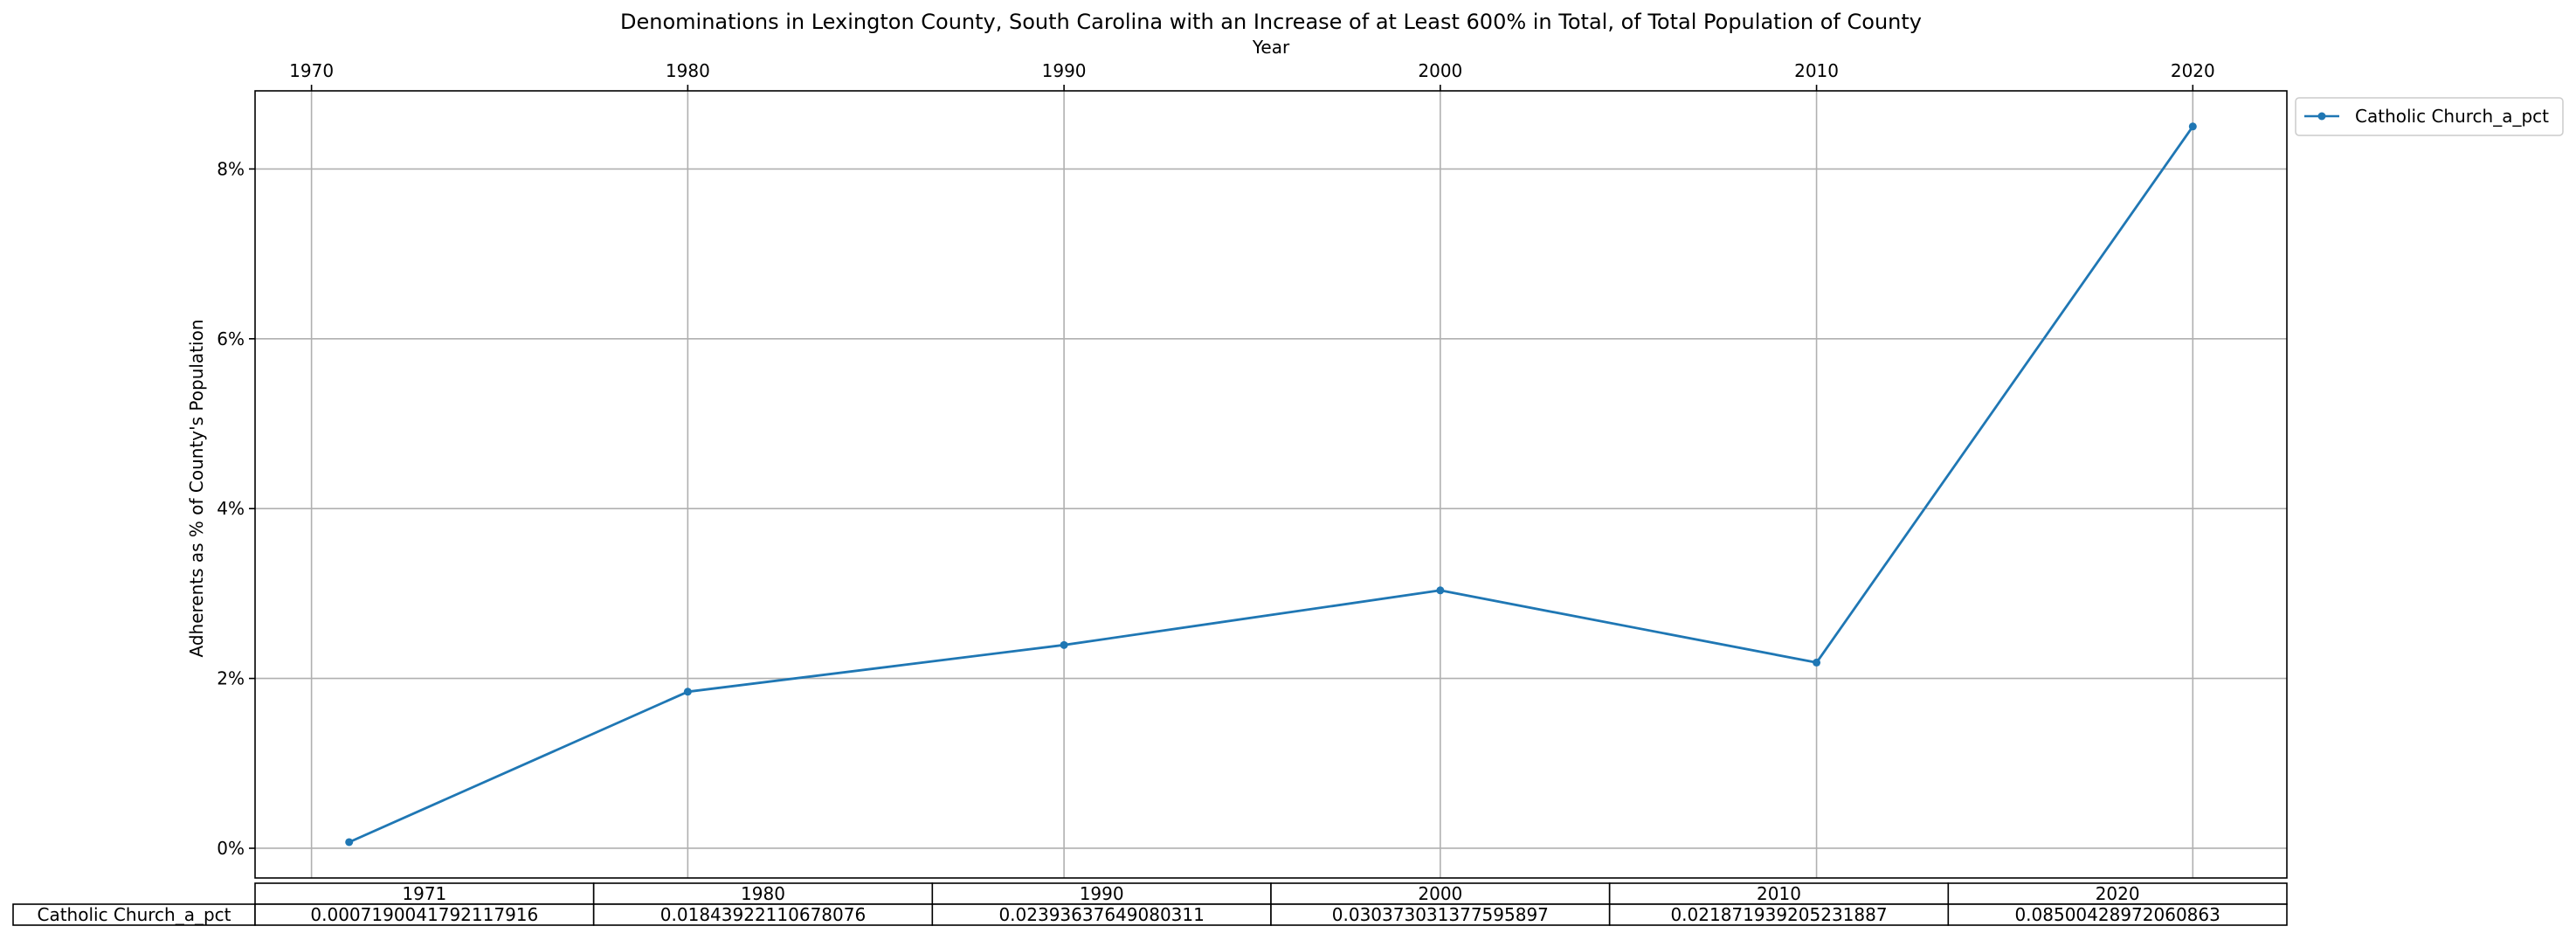 The width and height of the screenshot is (2576, 940). Describe the element at coordinates (311, 70) in the screenshot. I see `x-tick-label: 1970` at that location.